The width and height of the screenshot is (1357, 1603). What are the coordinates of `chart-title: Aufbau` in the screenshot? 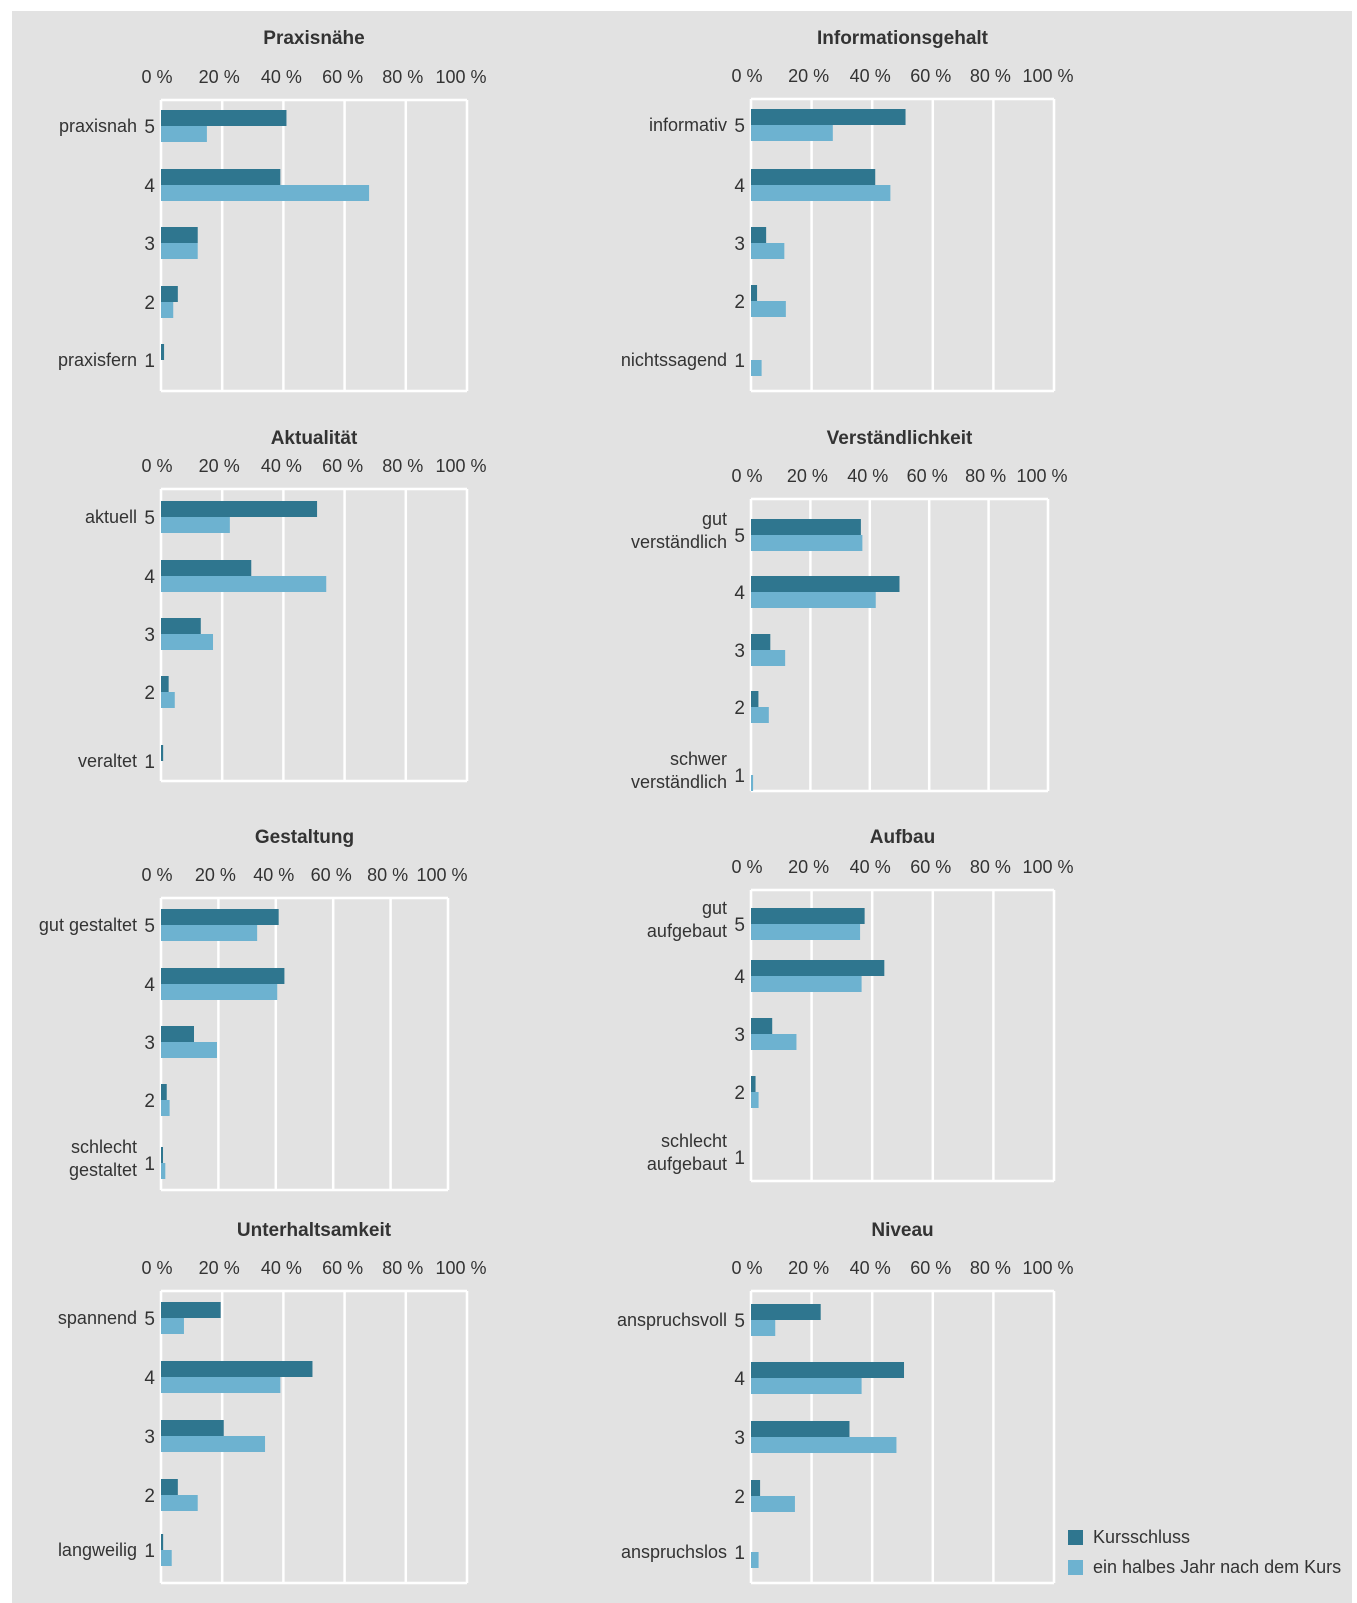 It's located at (902, 837).